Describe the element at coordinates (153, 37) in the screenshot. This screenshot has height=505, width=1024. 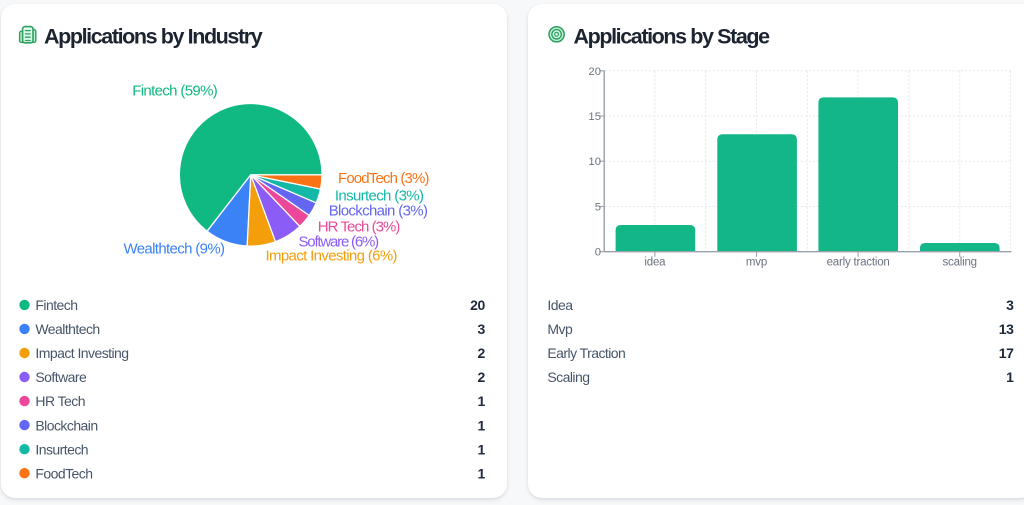
I see `svg-text: Applications by Industry` at that location.